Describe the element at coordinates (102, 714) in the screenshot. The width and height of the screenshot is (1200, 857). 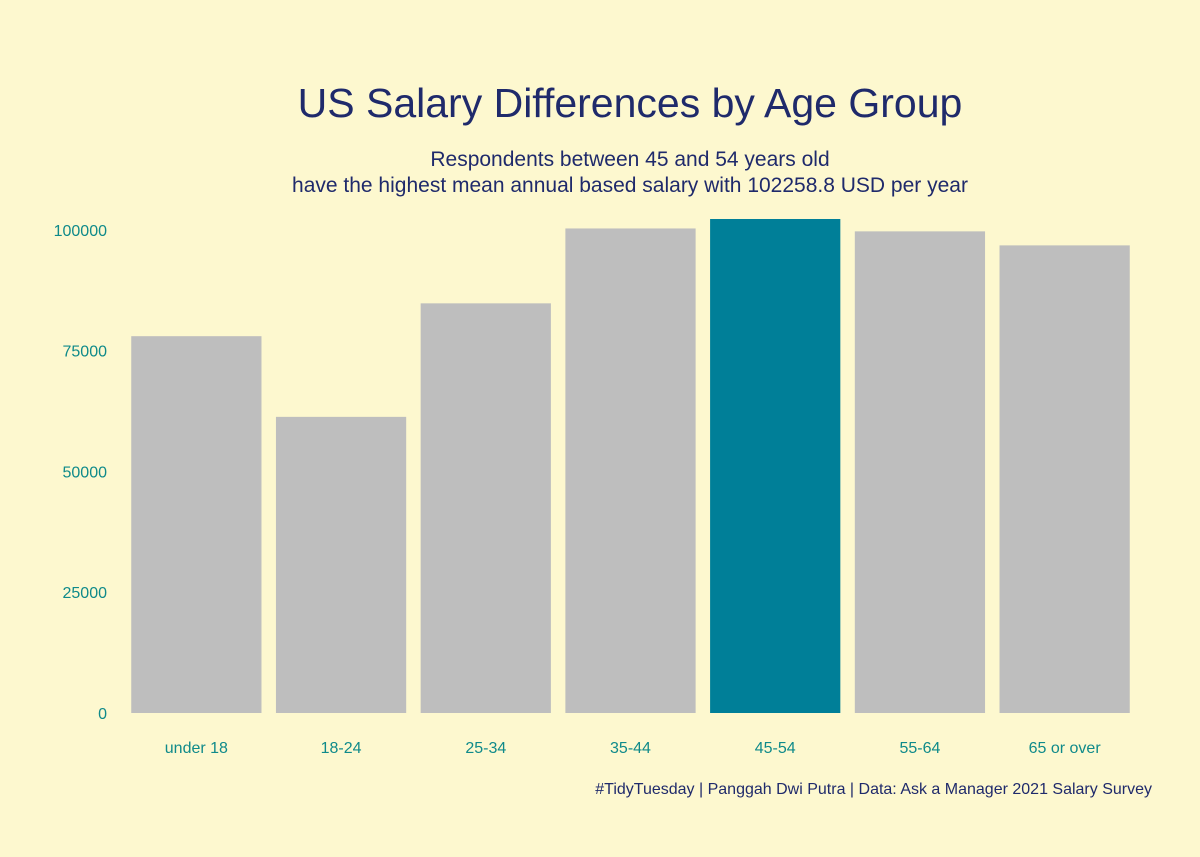
I see `y-tick-label: 0` at that location.